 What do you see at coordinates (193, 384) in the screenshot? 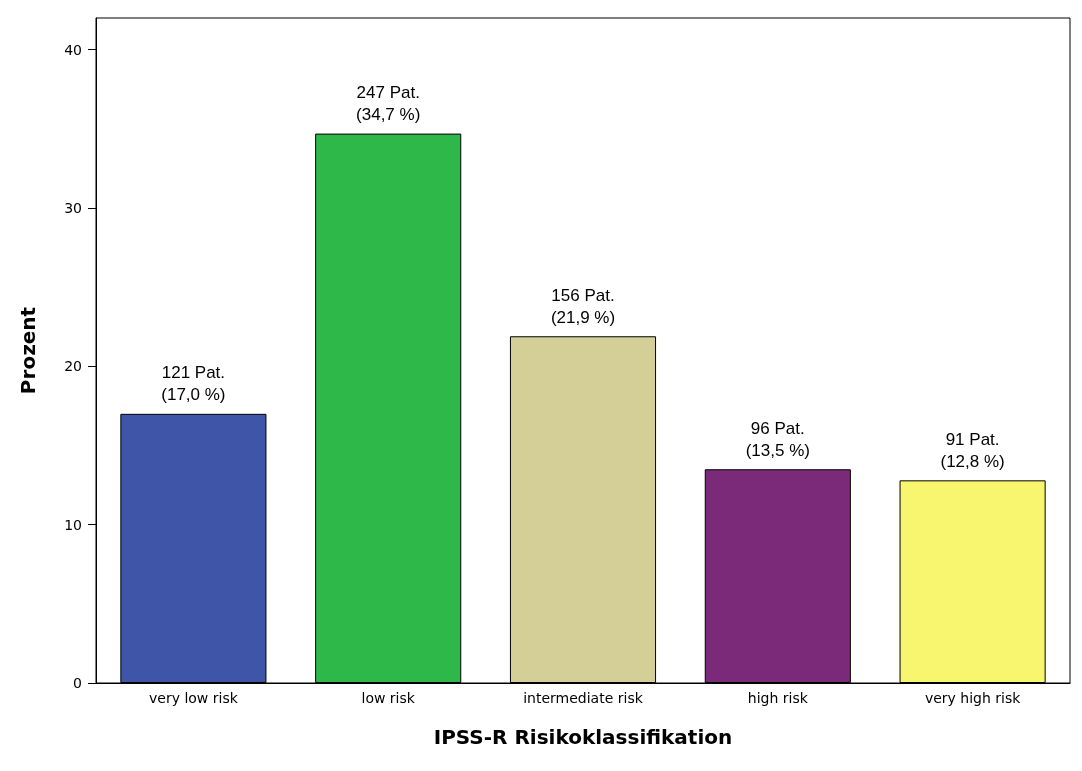
I see `data-label: 121 Pat. (17,0 %)` at bounding box center [193, 384].